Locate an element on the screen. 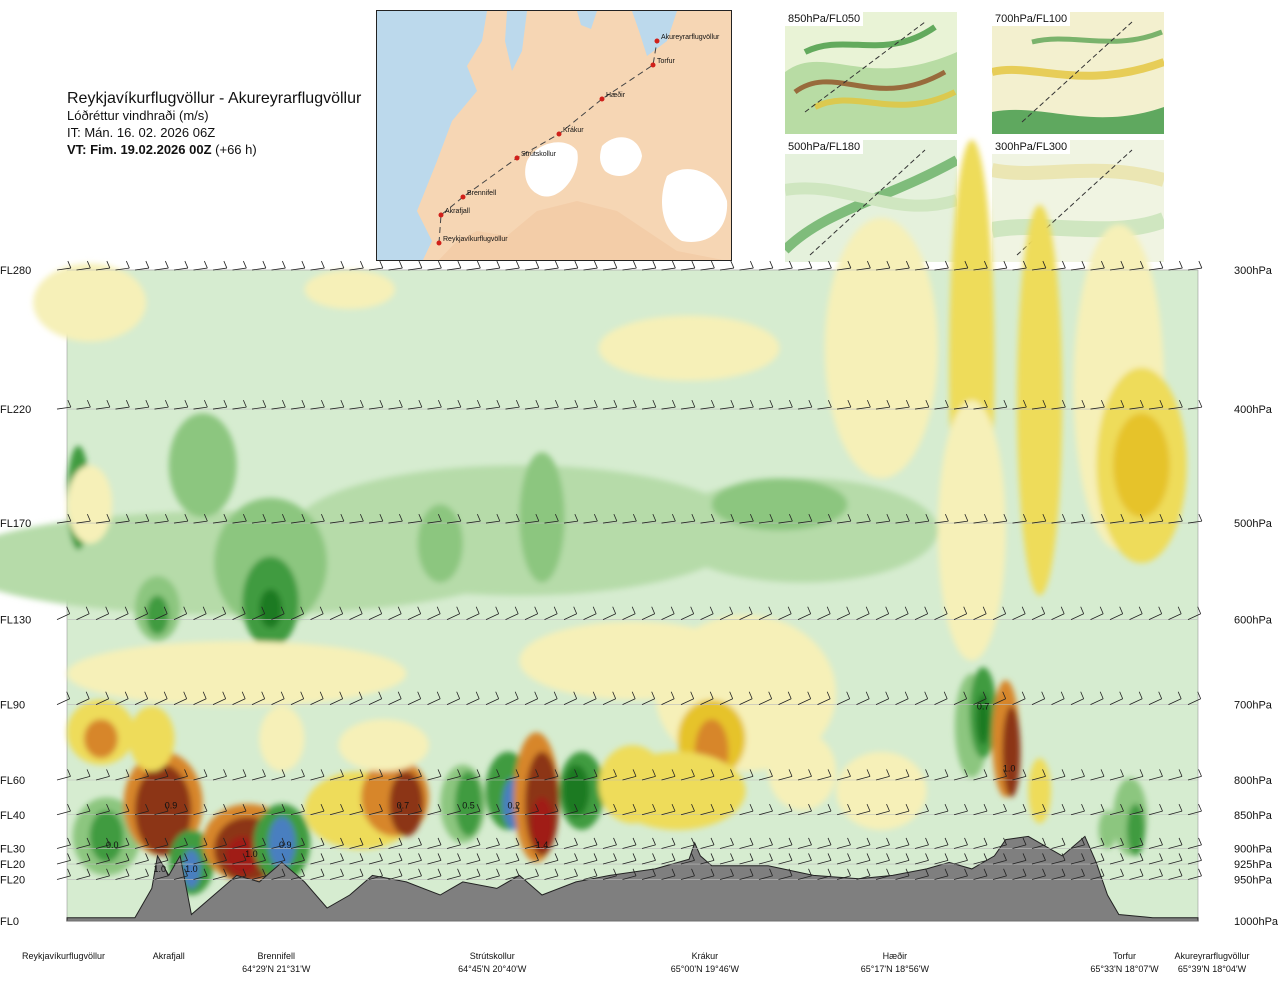 This screenshot has height=981, width=1280. map-waypoint is located at coordinates (517, 158).